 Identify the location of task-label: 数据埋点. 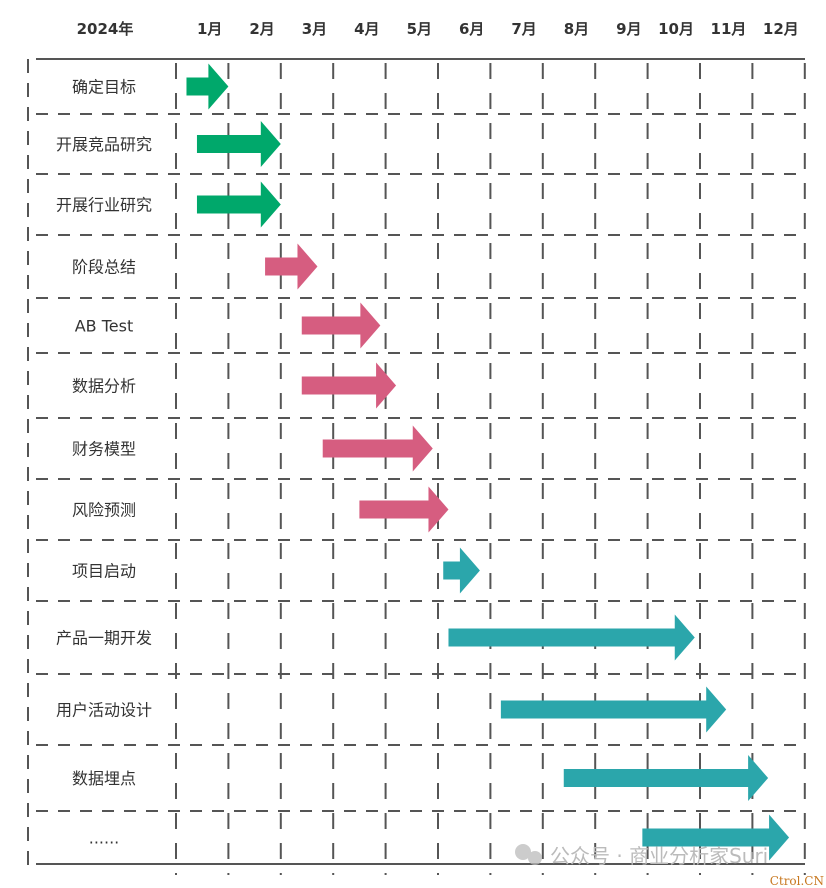
(104, 778).